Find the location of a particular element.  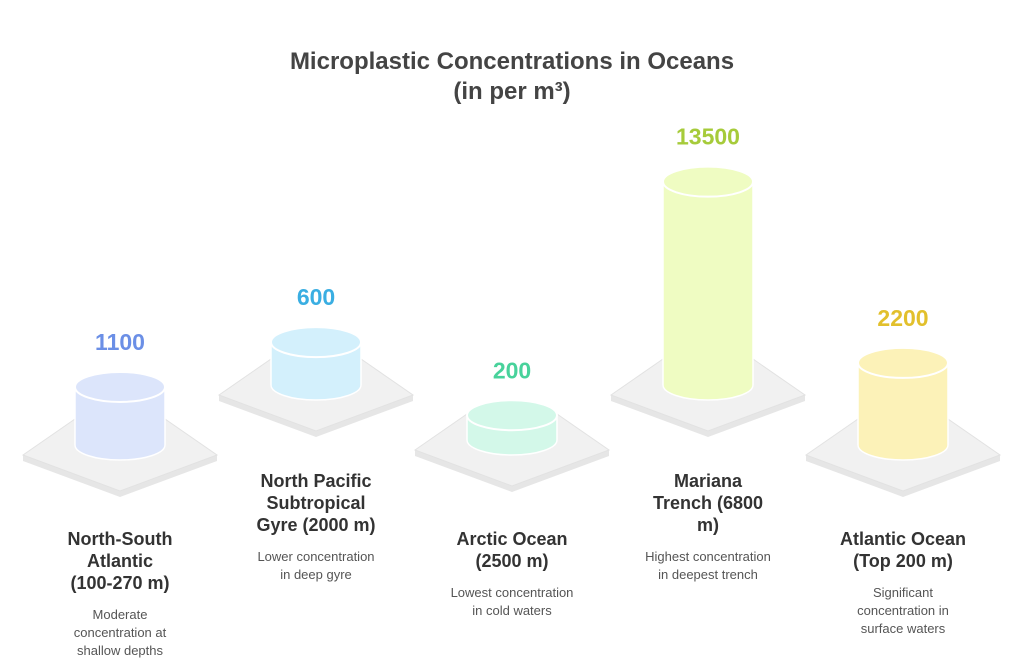

category-description: concentration in is located at coordinates (903, 610).